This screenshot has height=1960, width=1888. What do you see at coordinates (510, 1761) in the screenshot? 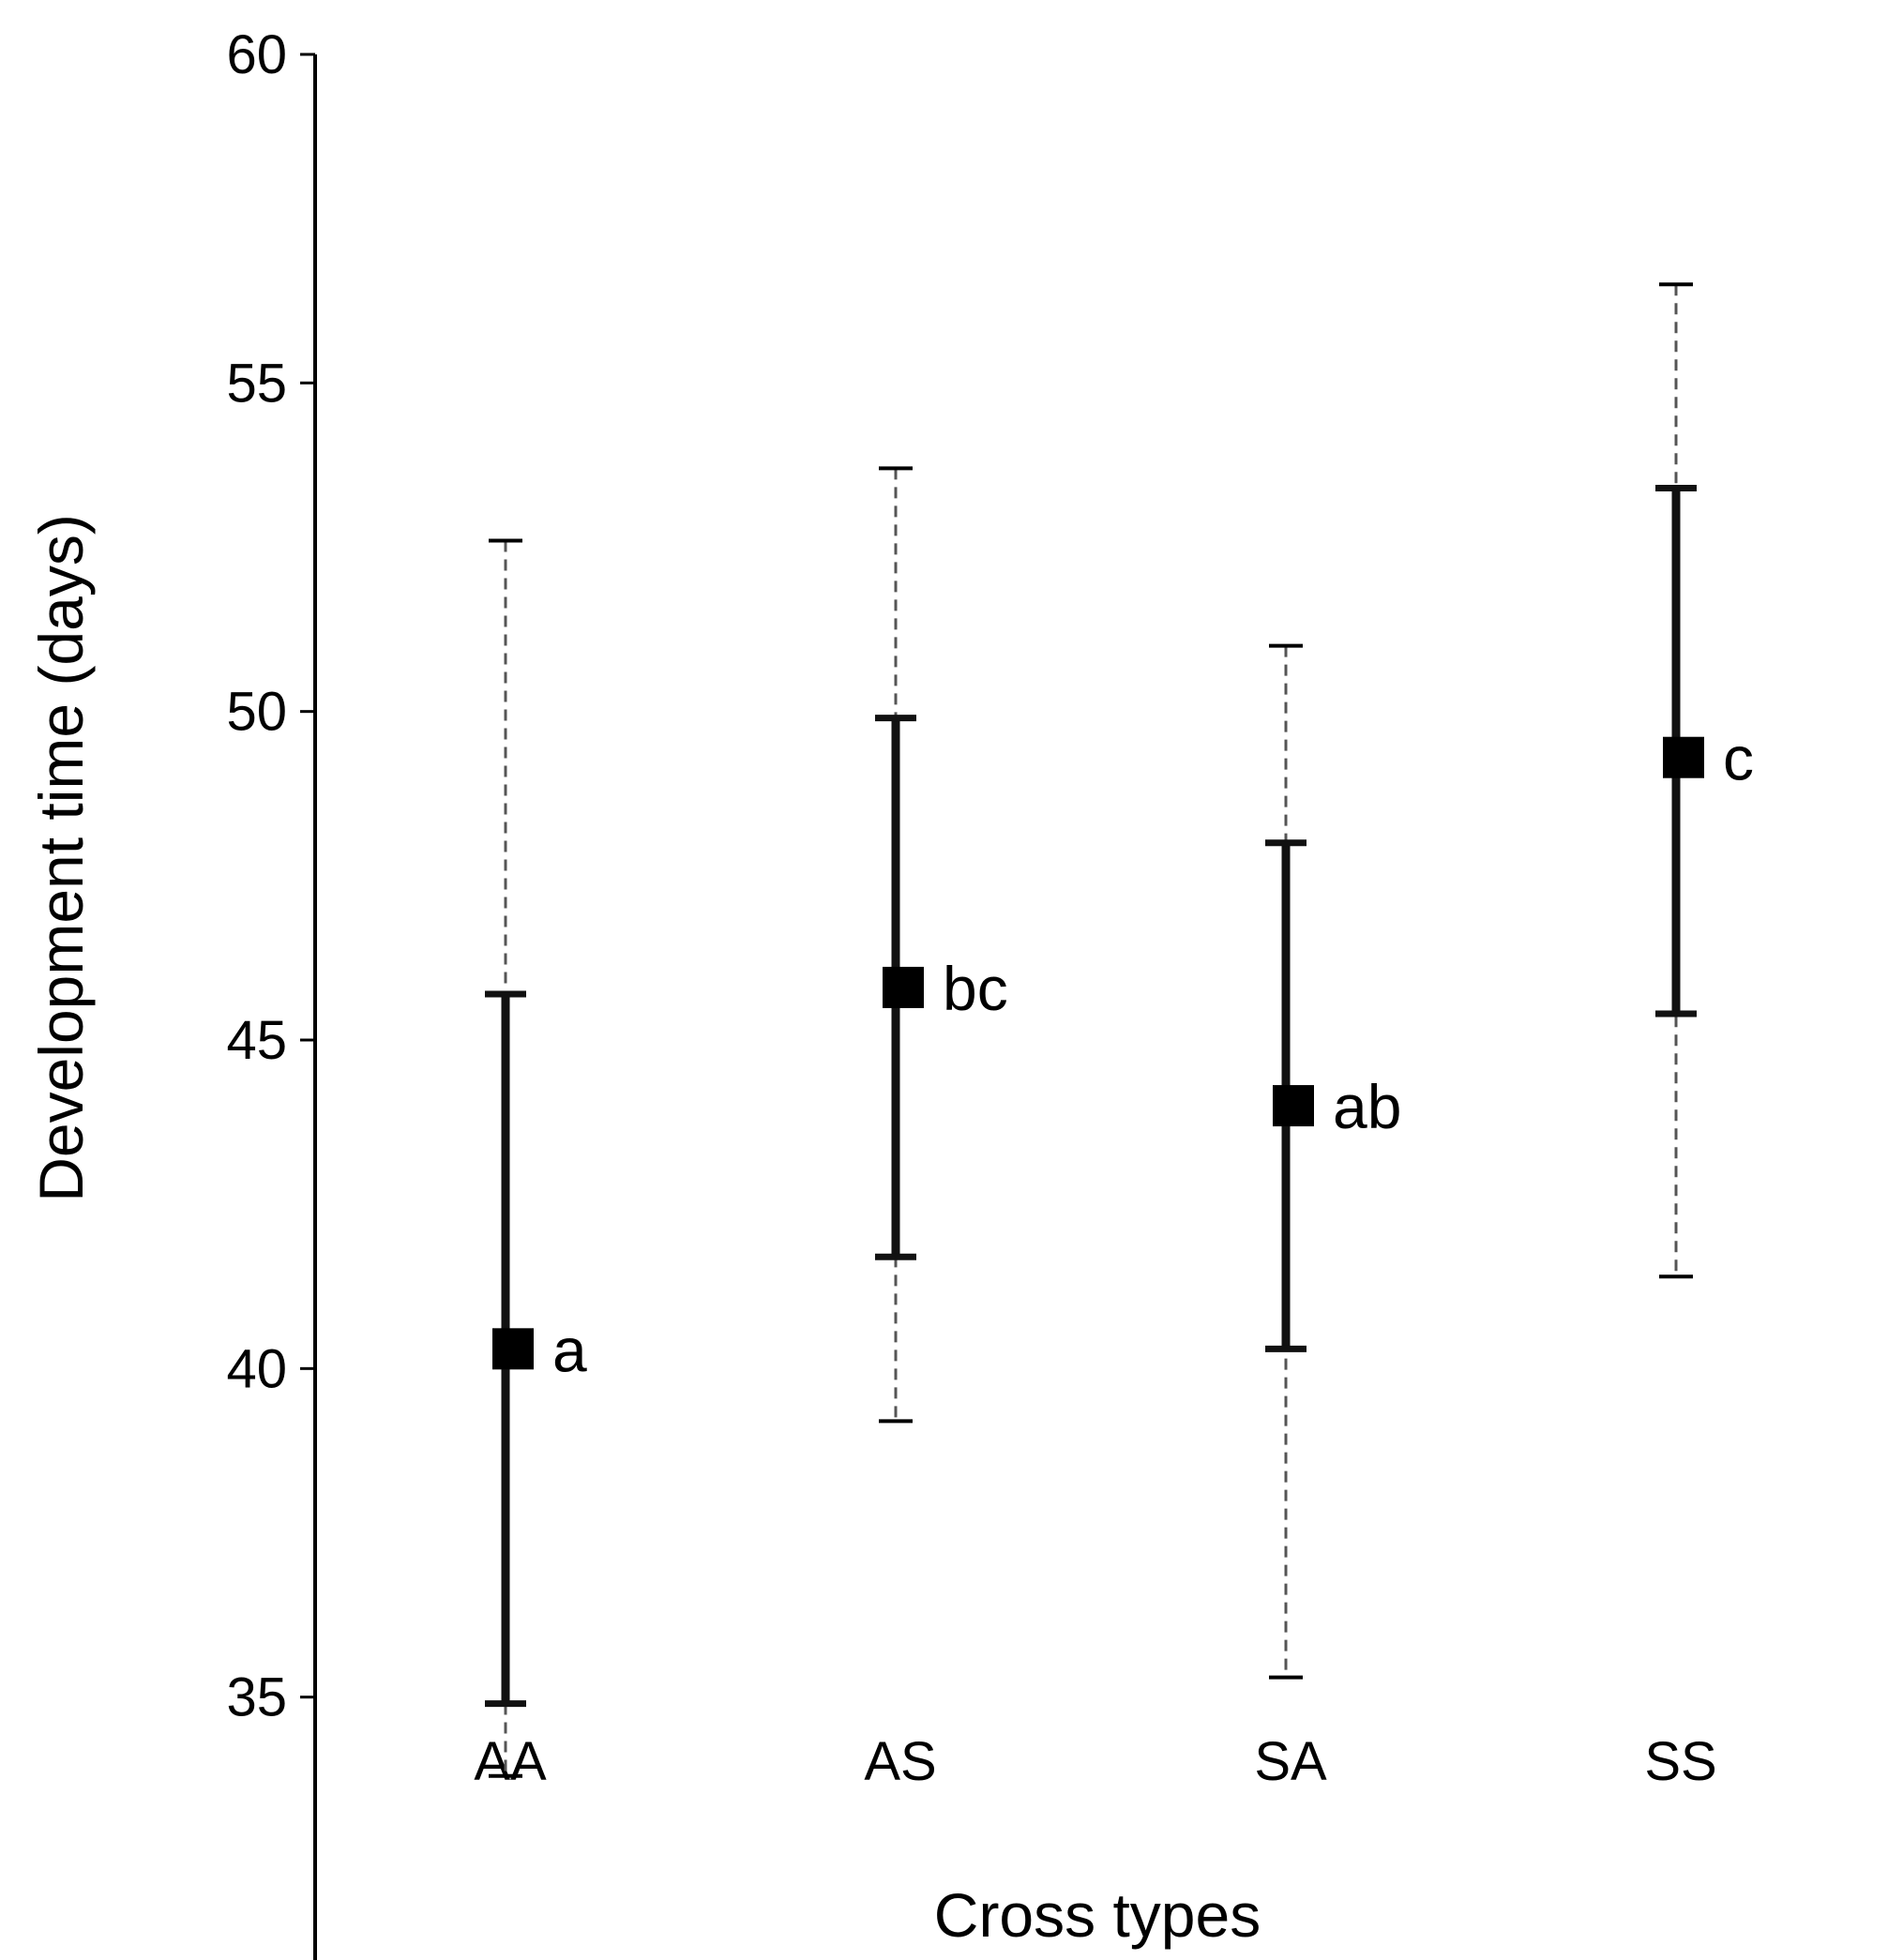
I see `x-tick-label: AA` at bounding box center [510, 1761].